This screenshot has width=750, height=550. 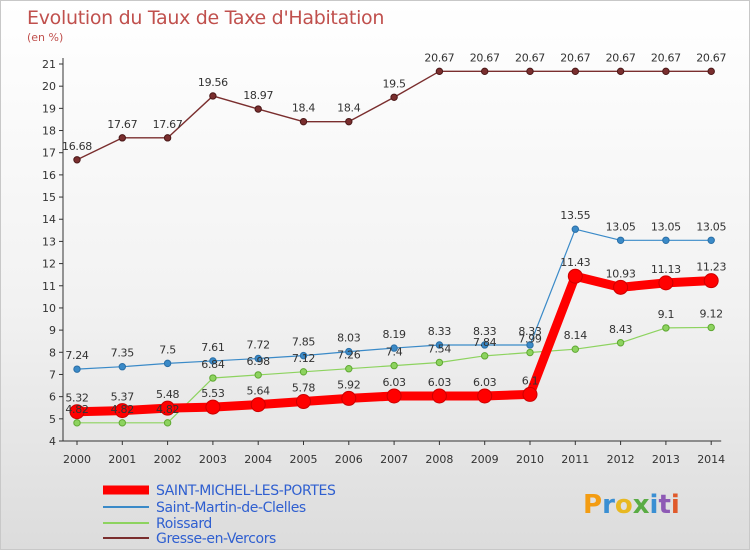 What do you see at coordinates (52, 330) in the screenshot?
I see `y-tick-label: 9` at bounding box center [52, 330].